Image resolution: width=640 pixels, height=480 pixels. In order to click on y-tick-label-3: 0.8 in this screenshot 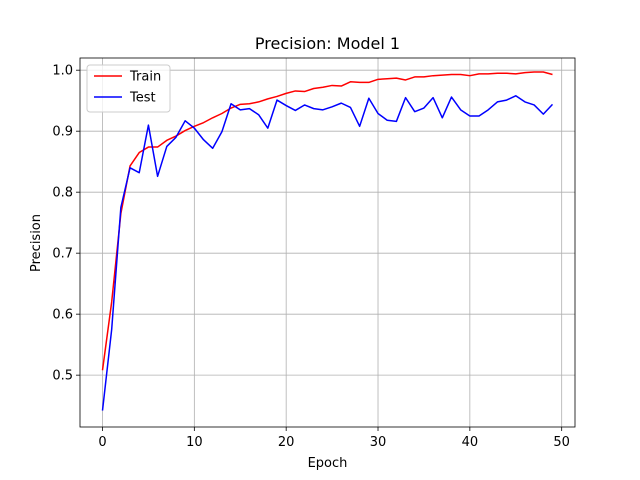, I will do `click(62, 193)`.